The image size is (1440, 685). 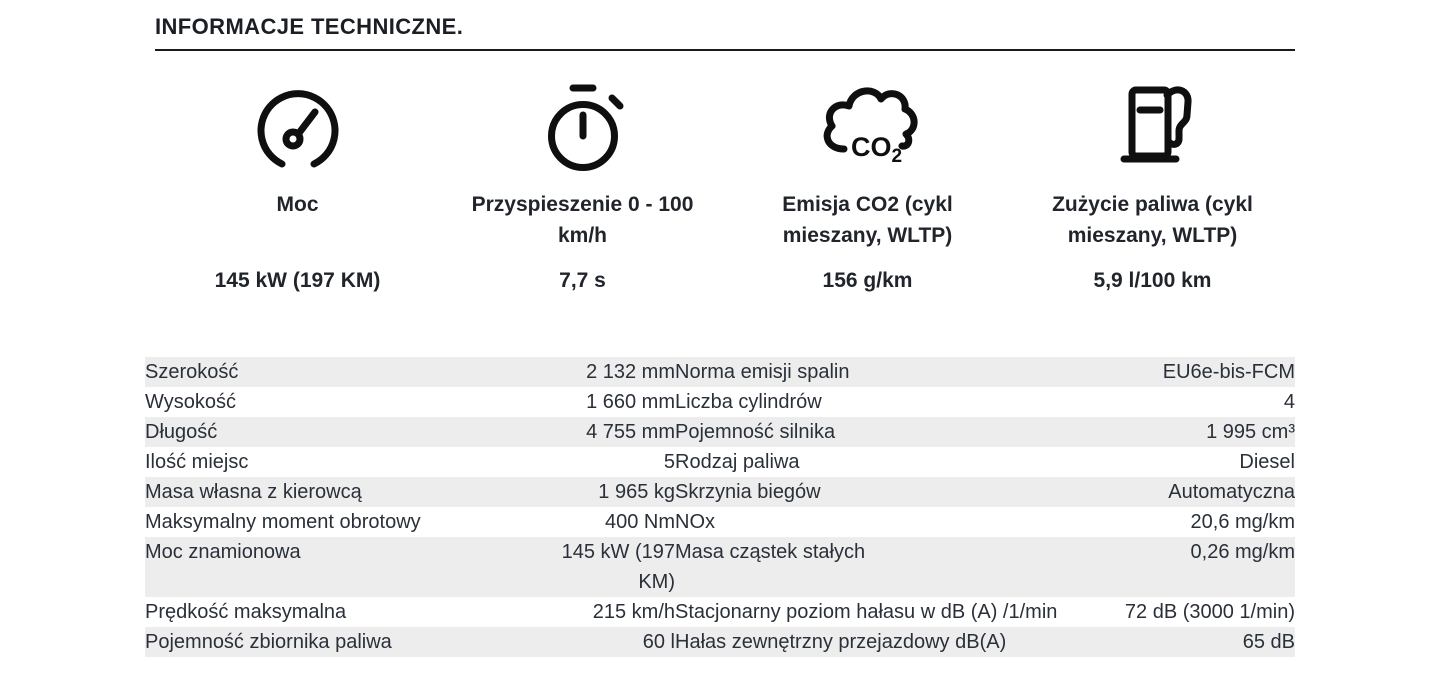 What do you see at coordinates (1268, 642) in the screenshot?
I see `spec-value-right: 65 dB` at bounding box center [1268, 642].